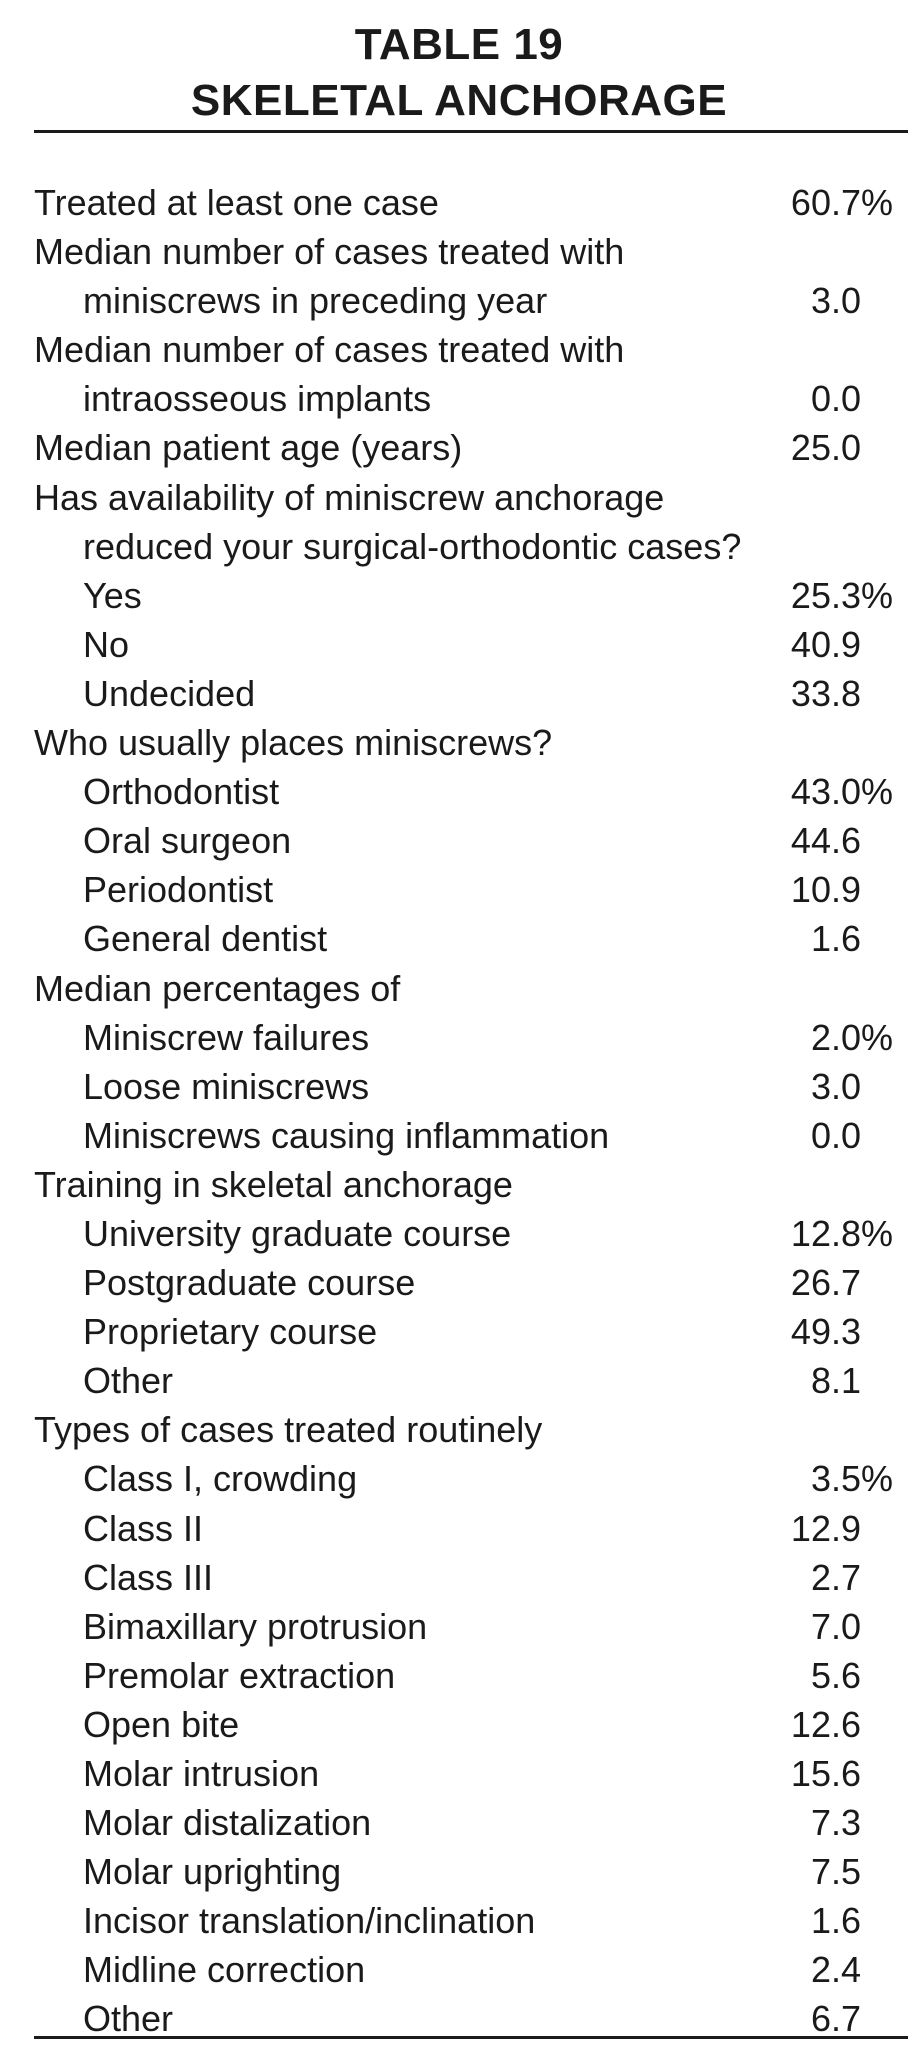  I want to click on row-label: Oral surgeon, so click(187, 841).